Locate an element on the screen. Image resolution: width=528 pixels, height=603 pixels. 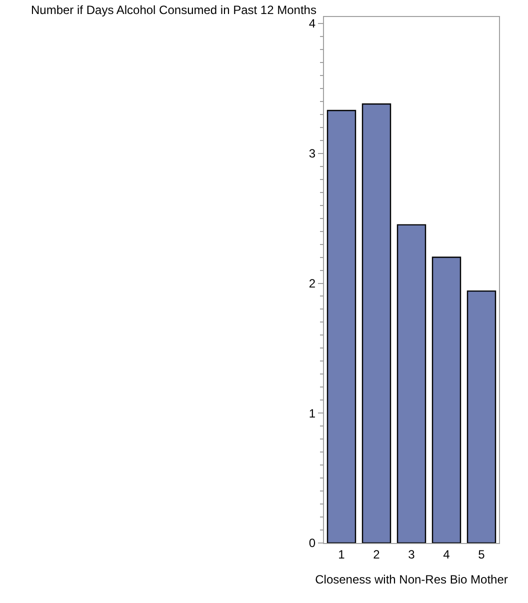
x-tick-label: 1 is located at coordinates (342, 554).